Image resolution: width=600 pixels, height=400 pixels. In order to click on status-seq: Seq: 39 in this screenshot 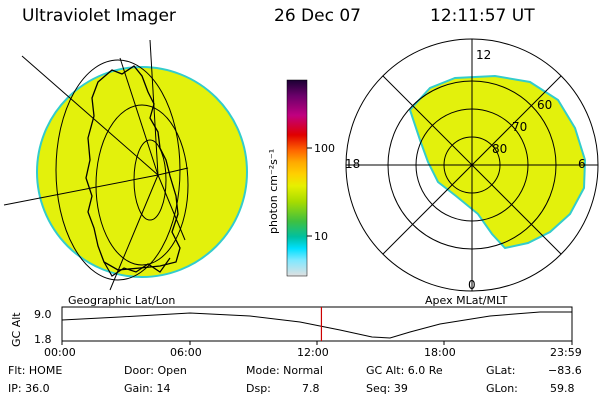, I will do `click(387, 388)`.